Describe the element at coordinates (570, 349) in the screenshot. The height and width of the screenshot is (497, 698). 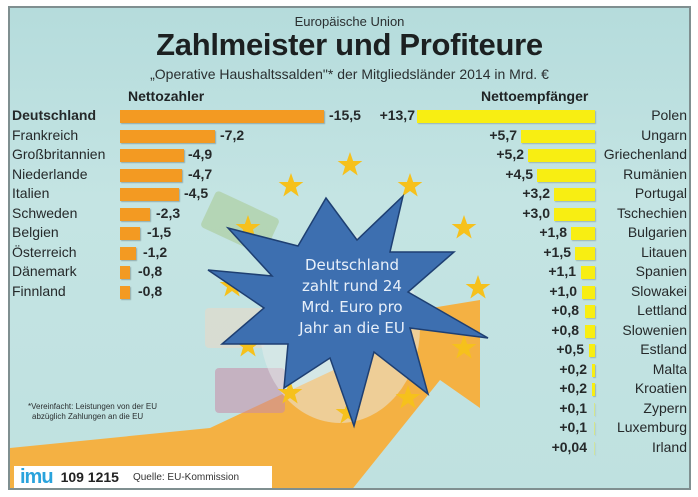
I see `value-label: +0,5` at that location.